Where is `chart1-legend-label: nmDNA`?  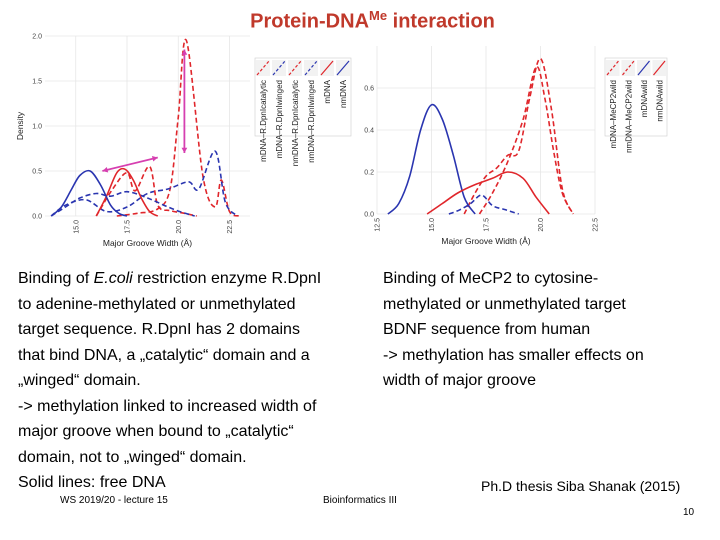 chart1-legend-label: nmDNA is located at coordinates (343, 93).